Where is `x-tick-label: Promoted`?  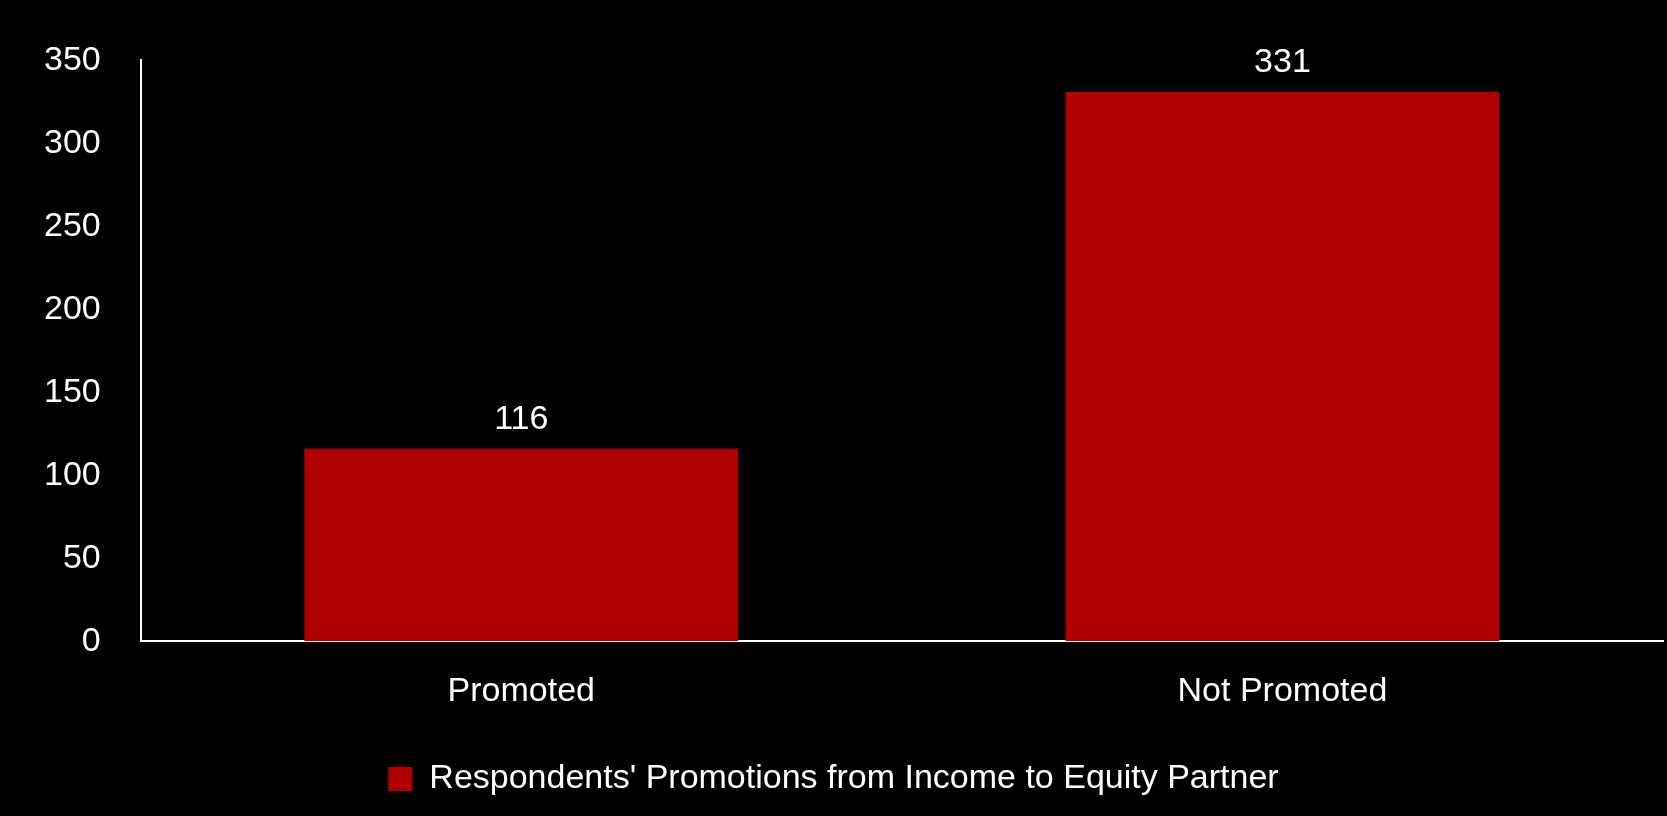 x-tick-label: Promoted is located at coordinates (521, 688).